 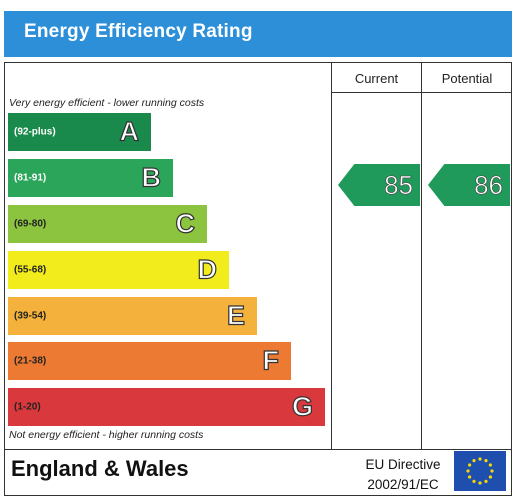 What do you see at coordinates (403, 484) in the screenshot?
I see `eu-directive-number: 2002/91/EC` at bounding box center [403, 484].